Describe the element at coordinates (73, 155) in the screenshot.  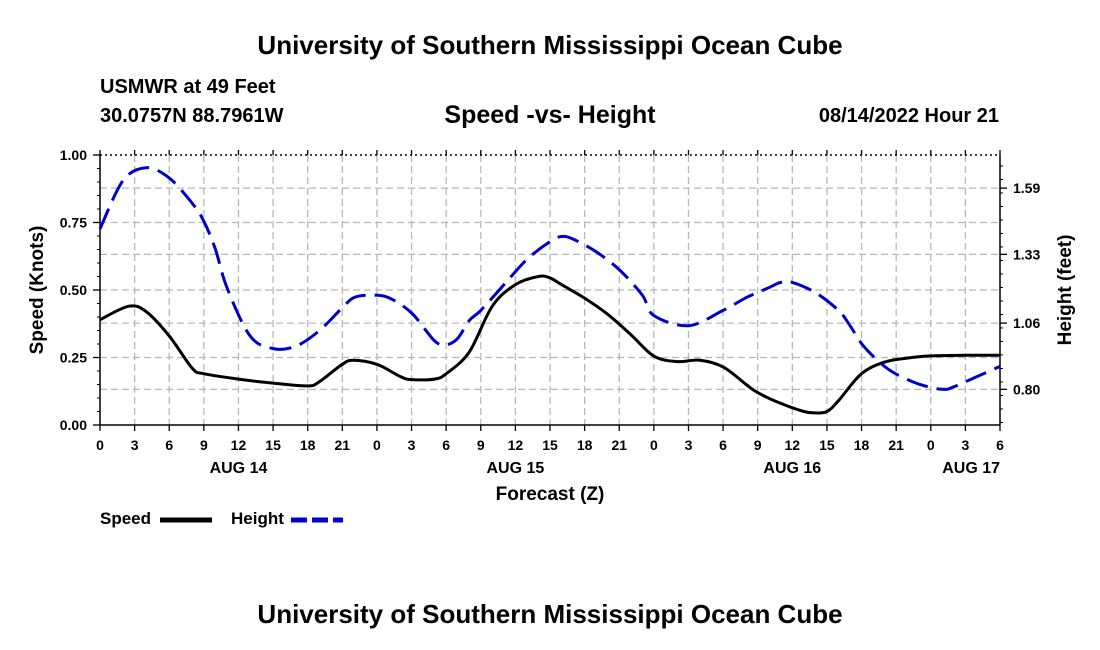
I see `y-tick-label: 1.00` at that location.